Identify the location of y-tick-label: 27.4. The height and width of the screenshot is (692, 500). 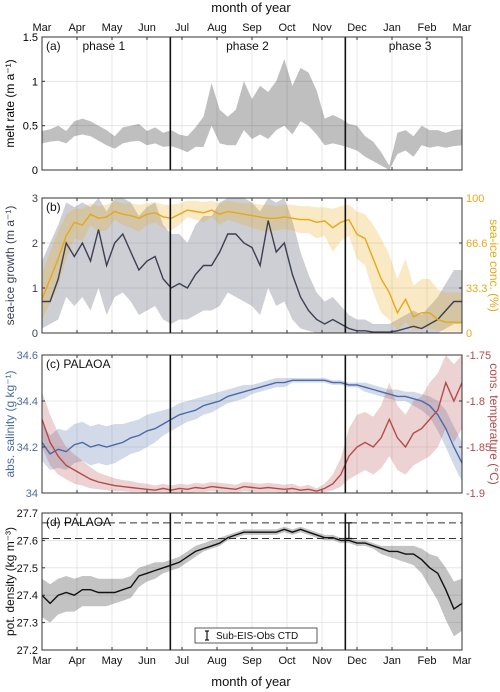
(27, 596).